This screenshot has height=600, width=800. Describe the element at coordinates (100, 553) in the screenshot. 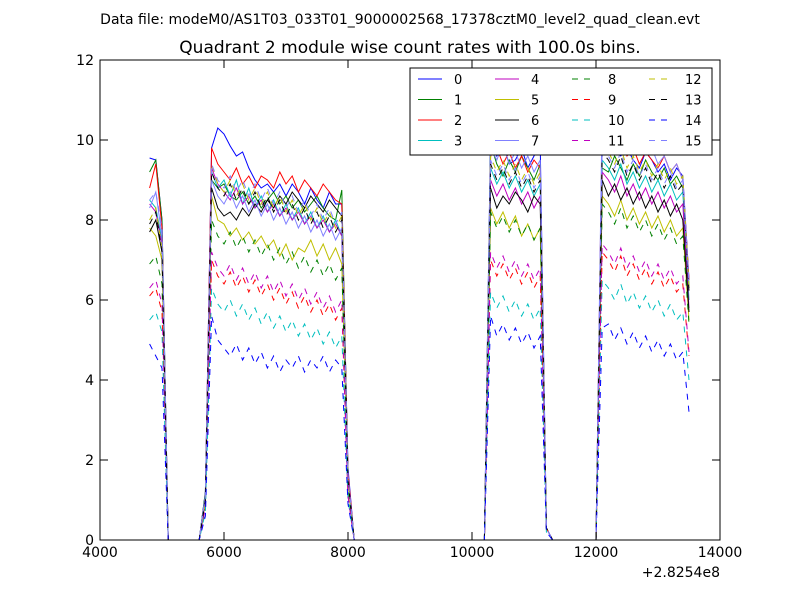

I see `x-tick-label: 4000` at that location.